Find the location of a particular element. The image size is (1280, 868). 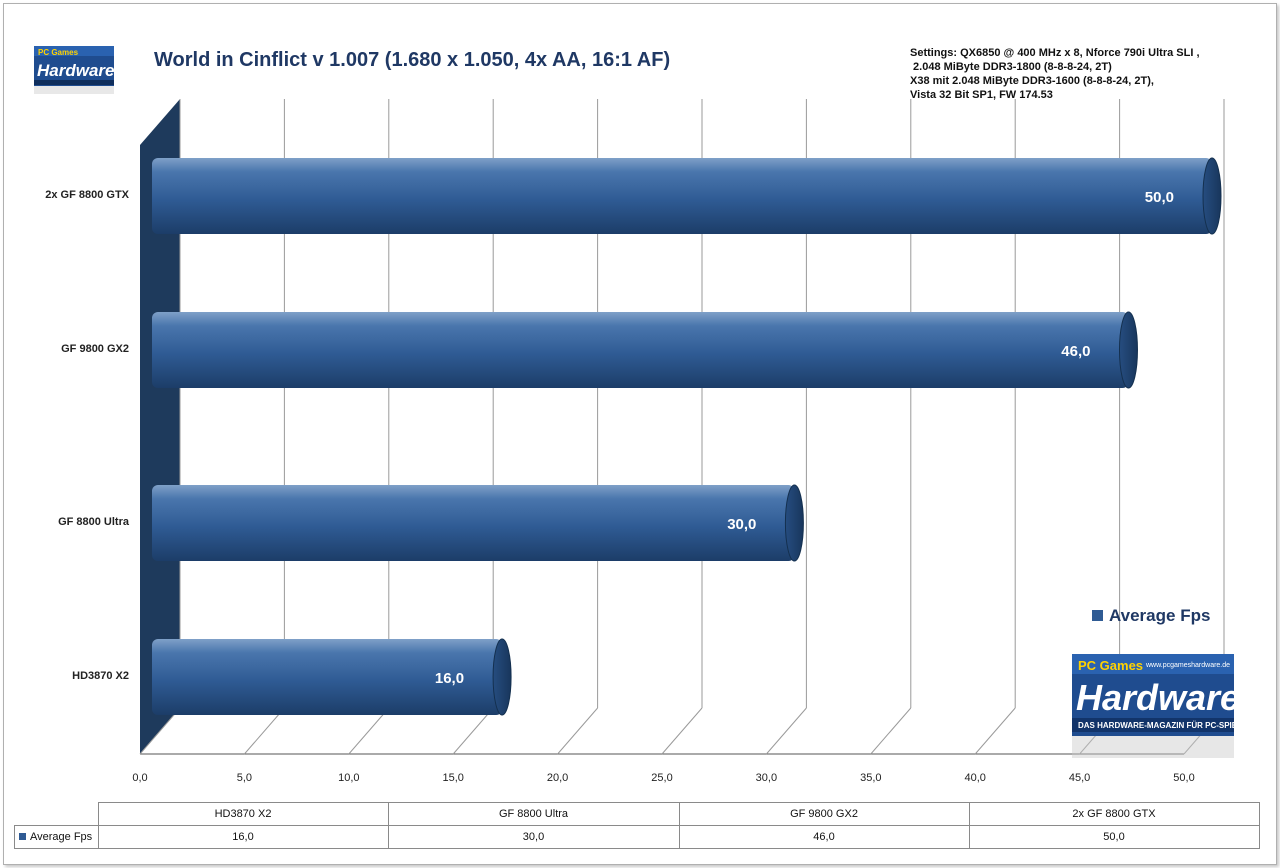

table-header-cell: 2x GF 8800 GTX is located at coordinates (1114, 814).